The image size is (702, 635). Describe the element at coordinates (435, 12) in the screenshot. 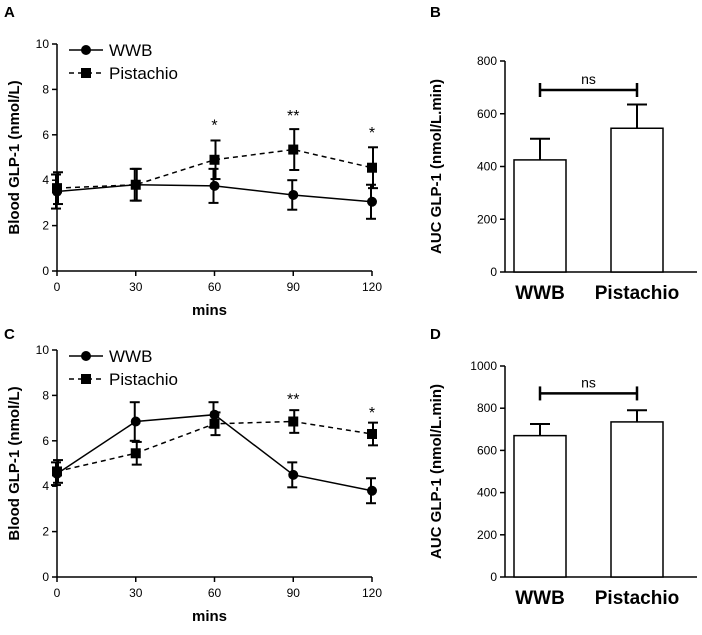

I see `panel-letter-b: B` at that location.